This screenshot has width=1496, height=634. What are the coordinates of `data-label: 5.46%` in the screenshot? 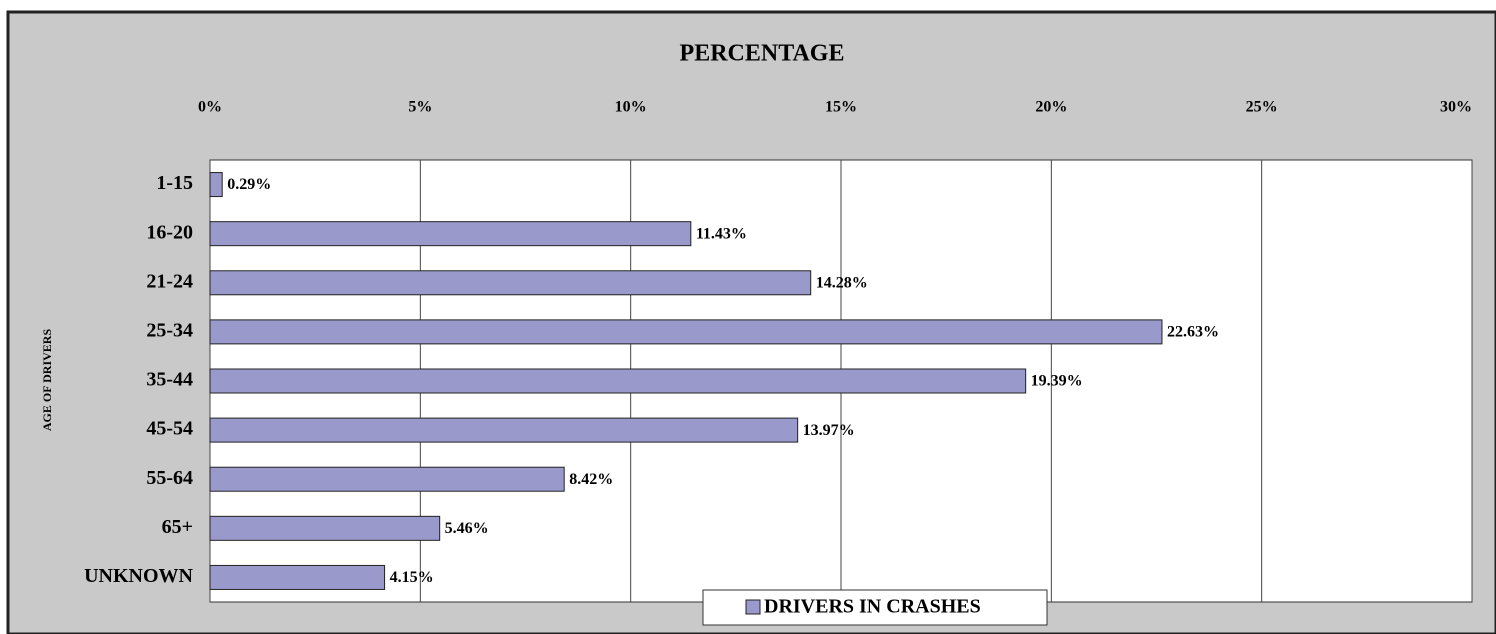 It's located at (467, 528).